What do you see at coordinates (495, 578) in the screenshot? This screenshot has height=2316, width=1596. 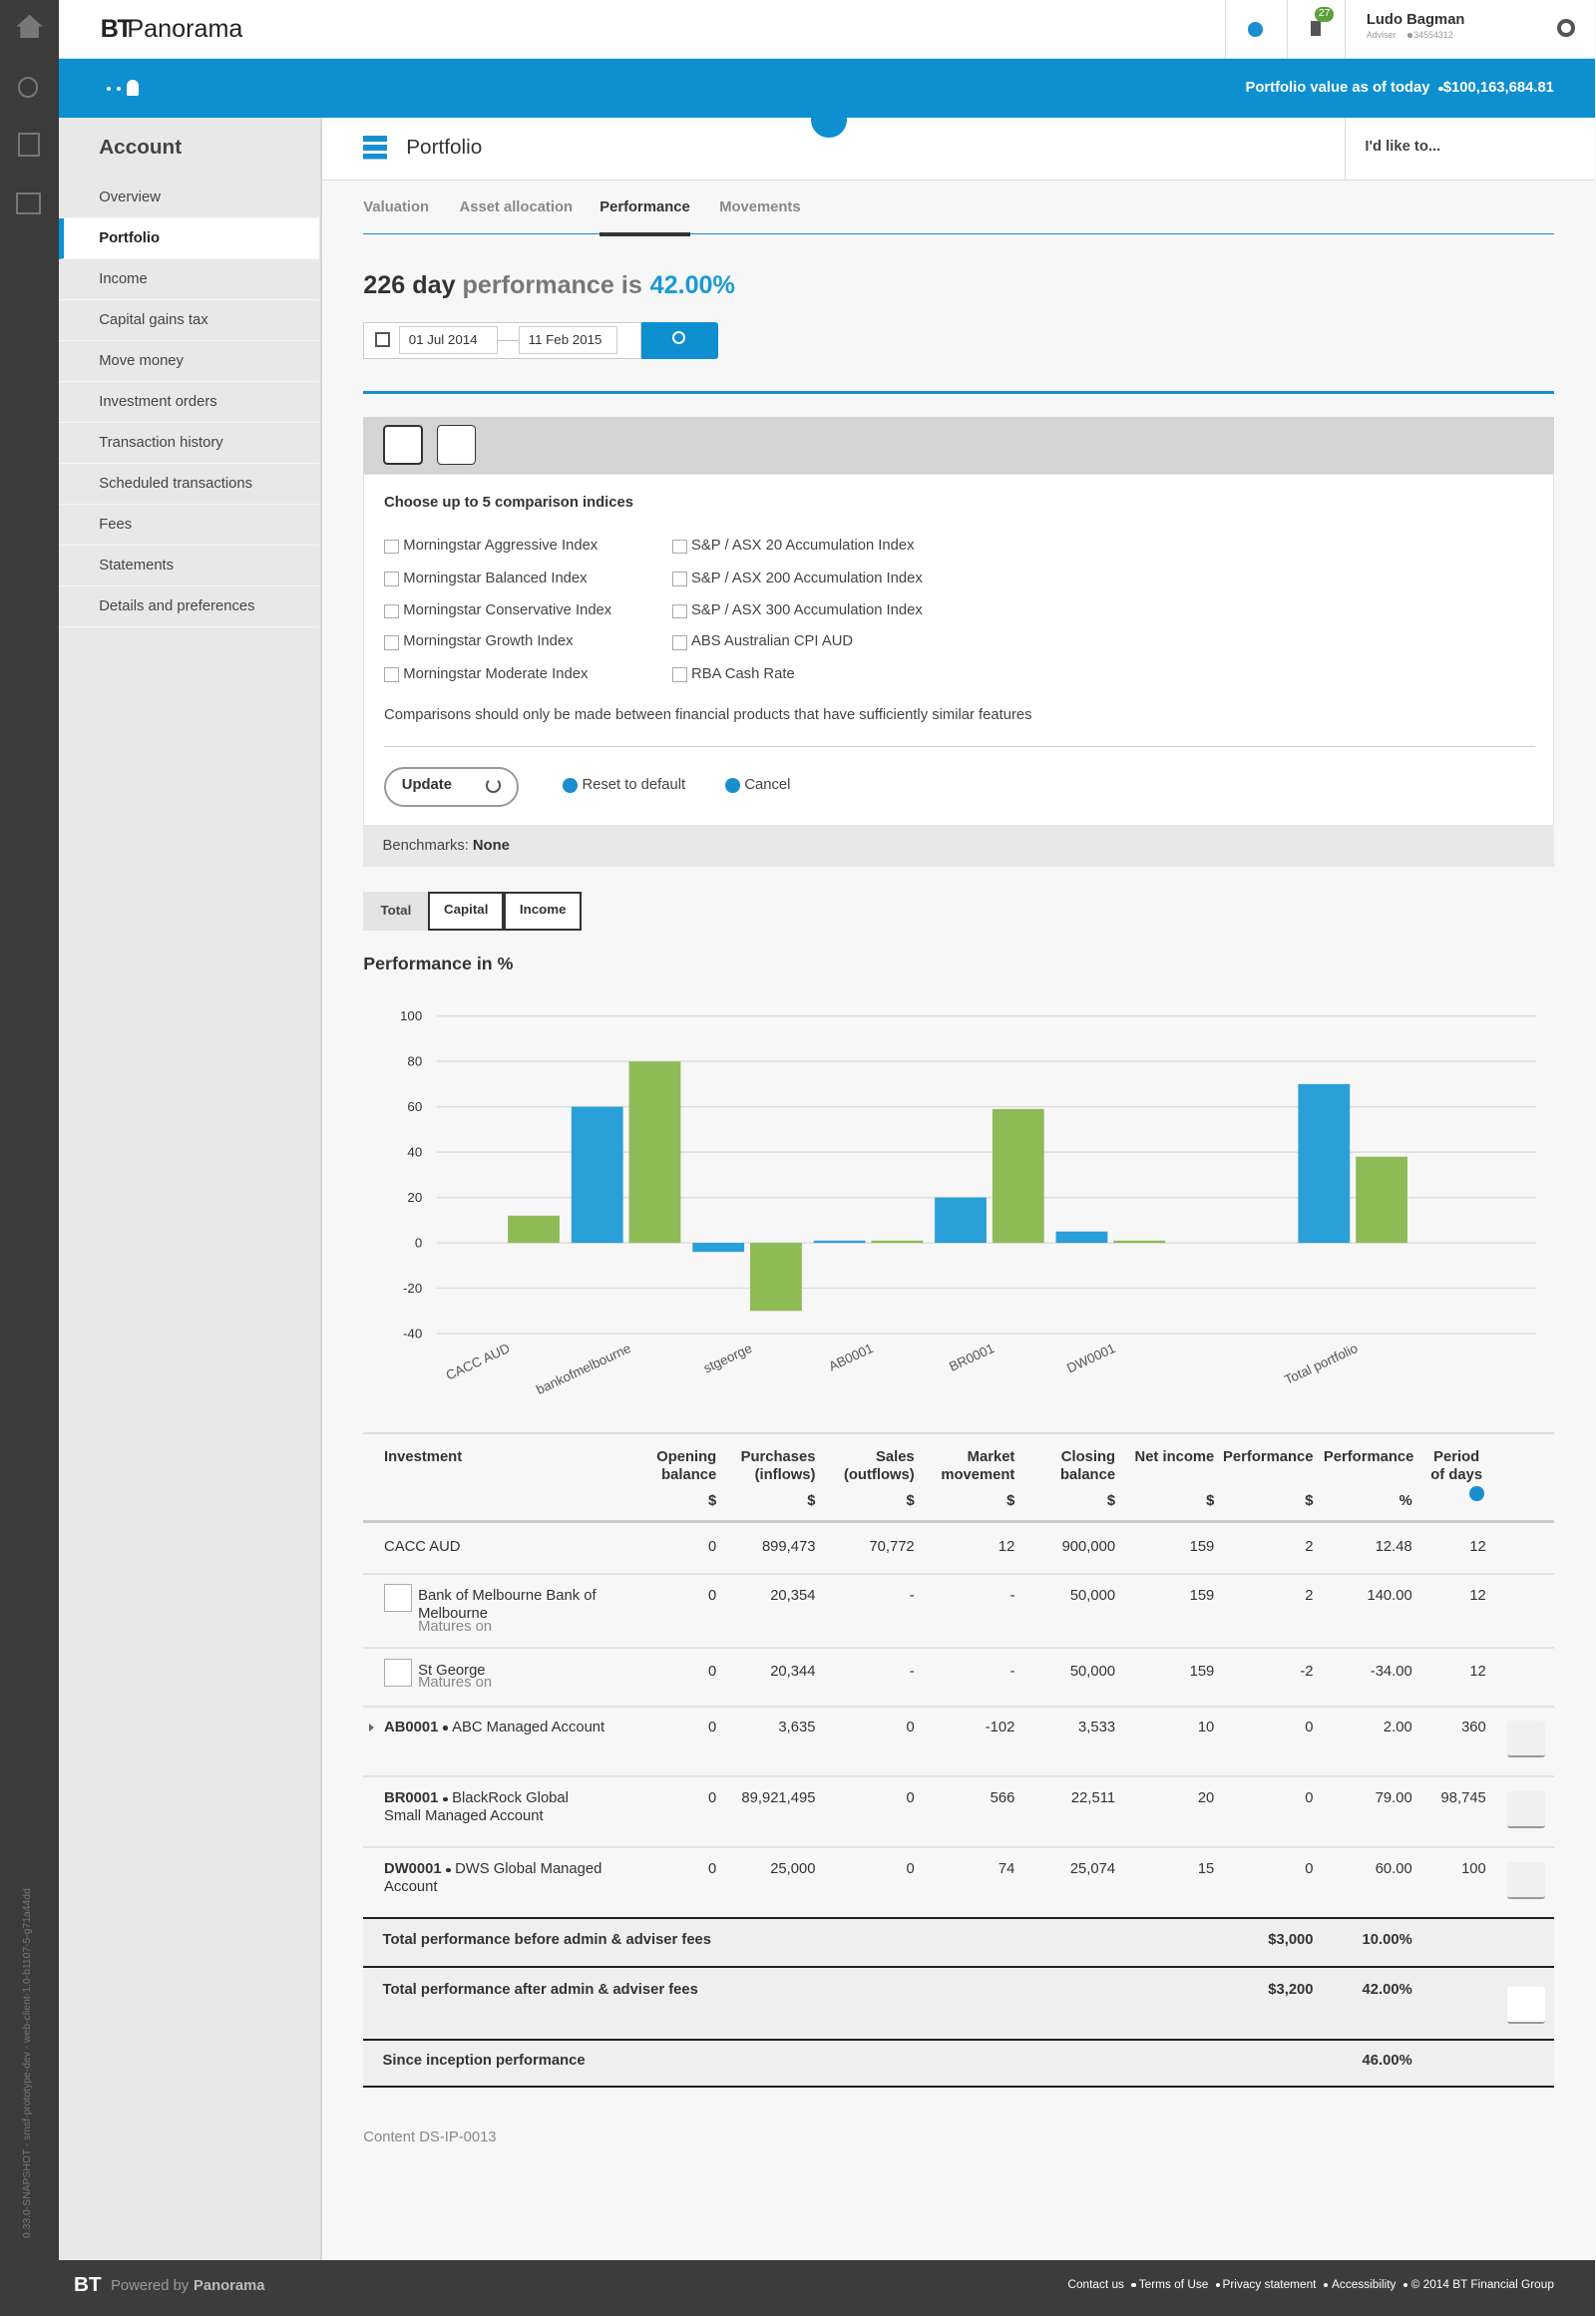 I see `index-label: Morningstar Balanced Index` at bounding box center [495, 578].